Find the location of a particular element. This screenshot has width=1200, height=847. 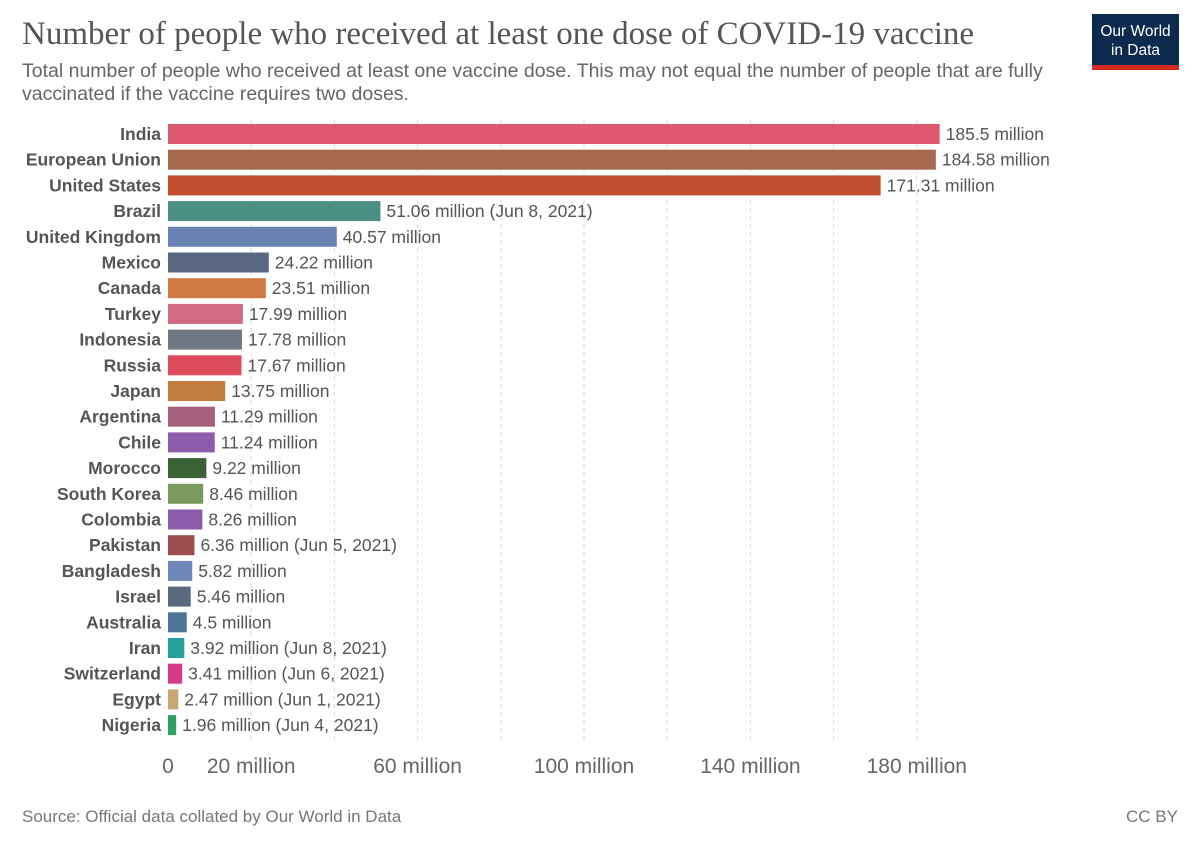

x-tick-label: 0 is located at coordinates (168, 766).